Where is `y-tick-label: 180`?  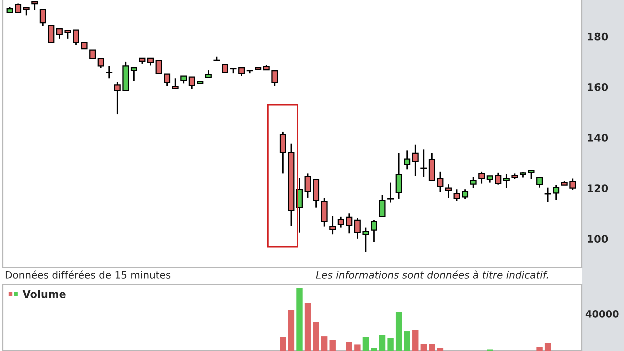 y-tick-label: 180 is located at coordinates (598, 36).